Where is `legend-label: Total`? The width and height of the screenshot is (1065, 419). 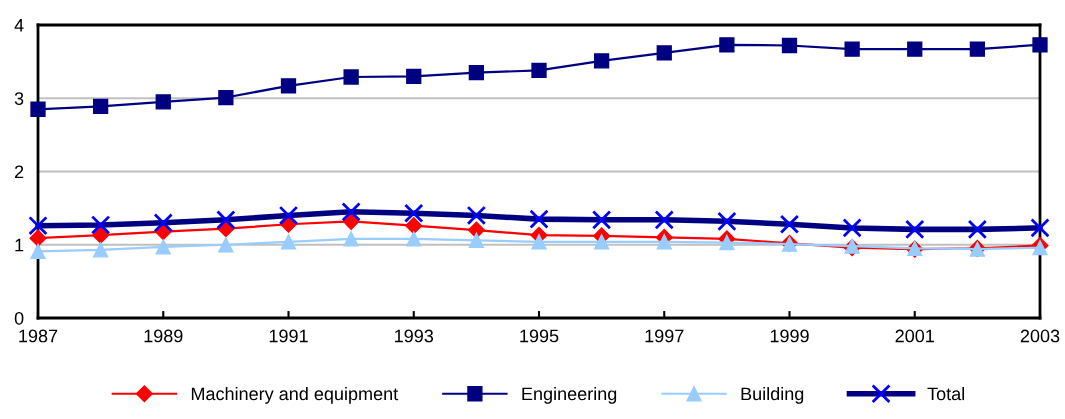 legend-label: Total is located at coordinates (946, 393).